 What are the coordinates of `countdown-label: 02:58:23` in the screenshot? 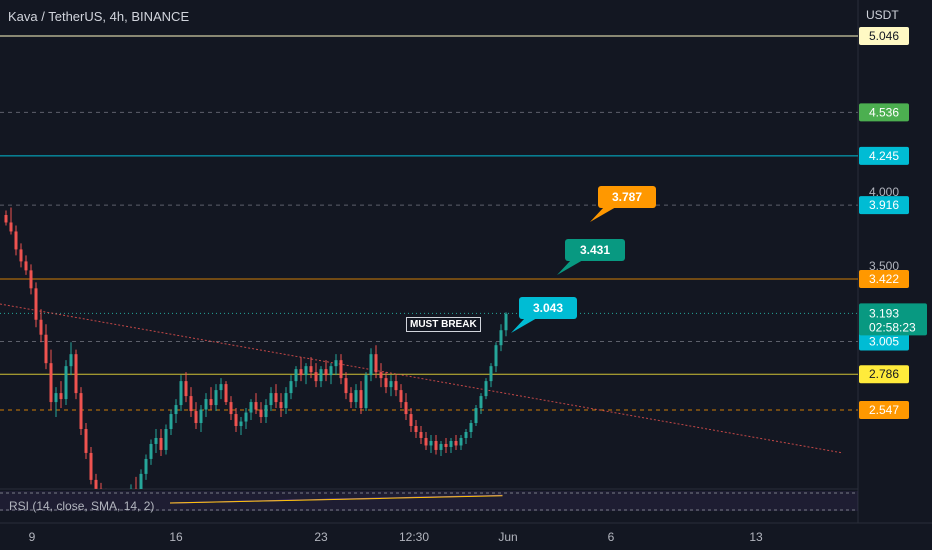 It's located at (892, 327).